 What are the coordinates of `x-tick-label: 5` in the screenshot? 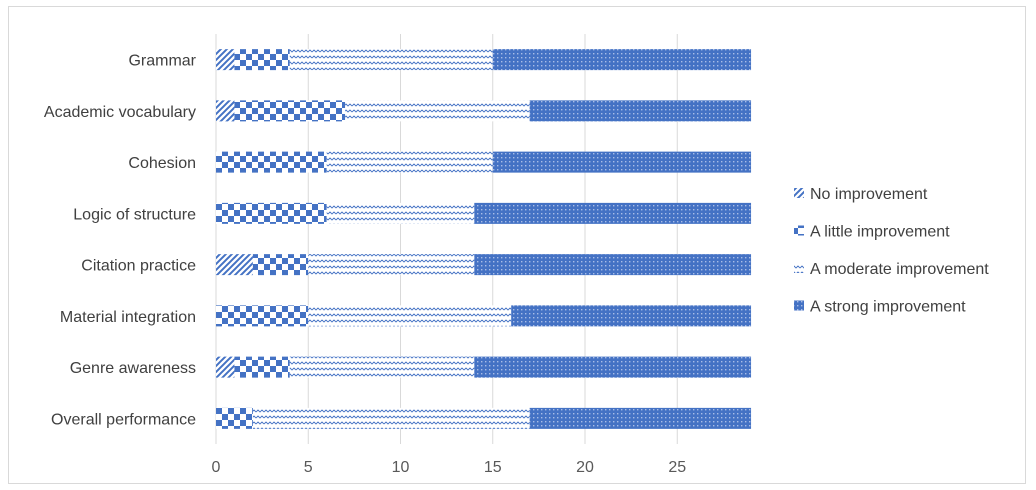 It's located at (308, 467).